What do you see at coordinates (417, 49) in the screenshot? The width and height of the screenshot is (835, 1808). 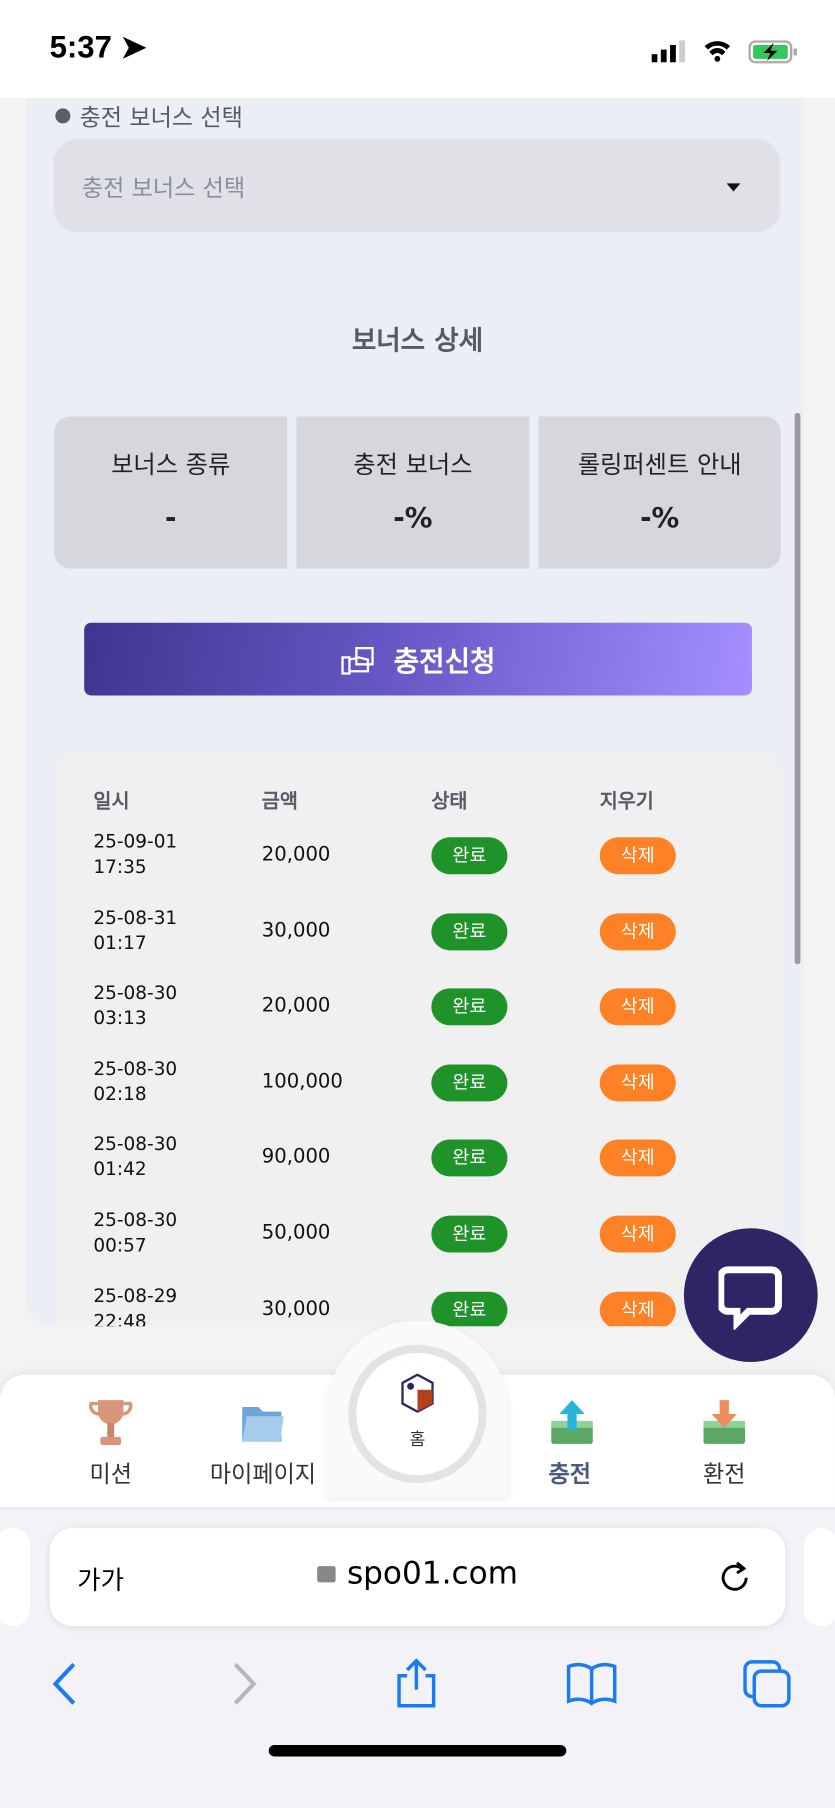 I see `status-bar: 5:37 ➤` at bounding box center [417, 49].